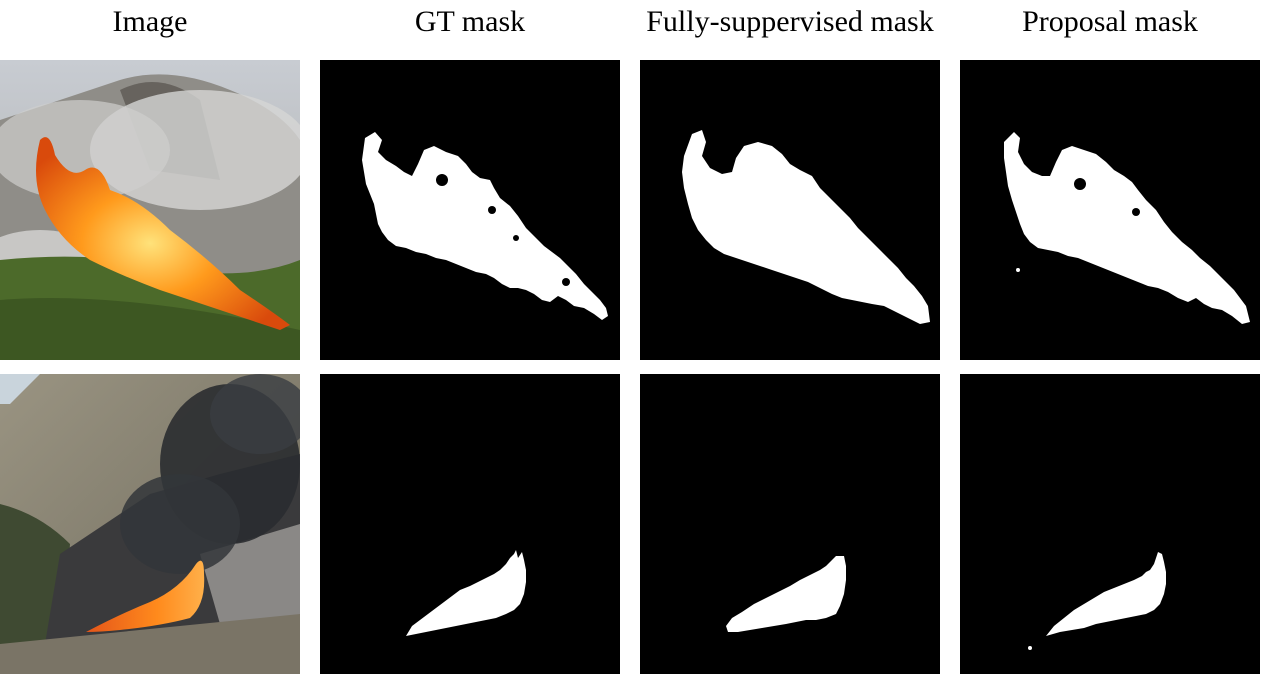 The height and width of the screenshot is (676, 1262). I want to click on row1-image, so click(150, 210).